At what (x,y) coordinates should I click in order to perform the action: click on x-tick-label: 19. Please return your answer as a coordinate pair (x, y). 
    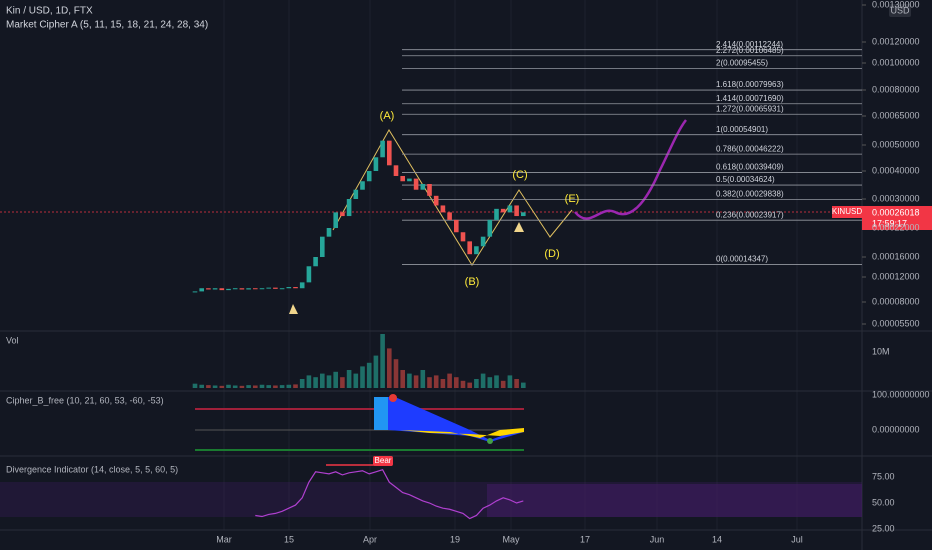
    Looking at the image, I should click on (455, 539).